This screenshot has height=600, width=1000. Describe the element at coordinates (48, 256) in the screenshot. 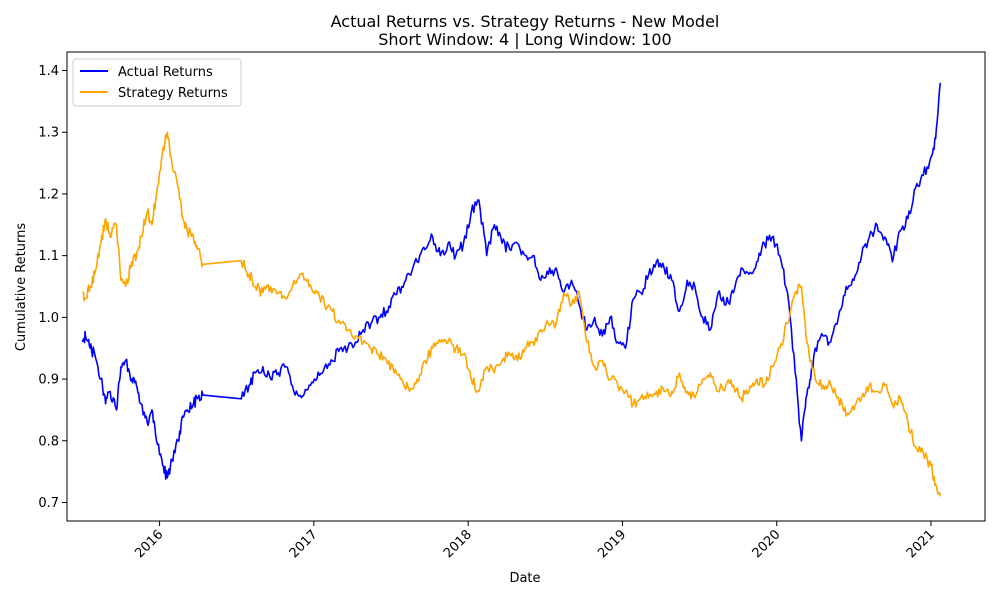

I see `y-tick-label-1.1: 1.1` at that location.